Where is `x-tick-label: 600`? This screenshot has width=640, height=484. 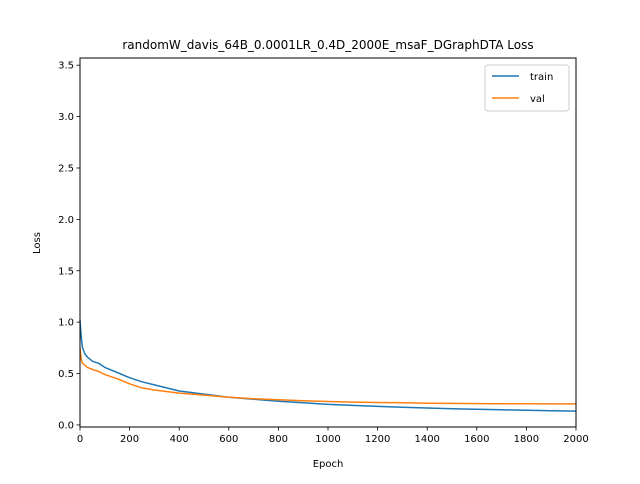
x-tick-label: 600 is located at coordinates (228, 439).